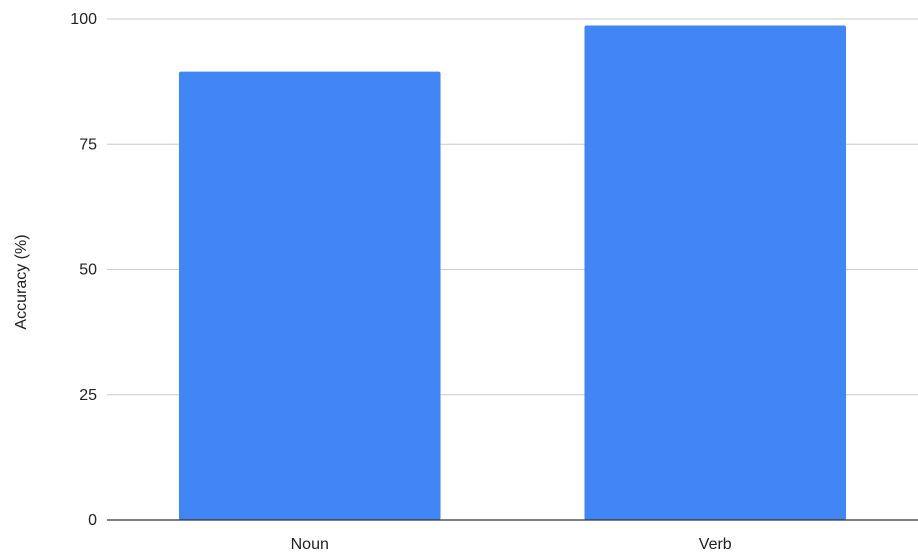  I want to click on y-tick-label: 0, so click(92, 520).